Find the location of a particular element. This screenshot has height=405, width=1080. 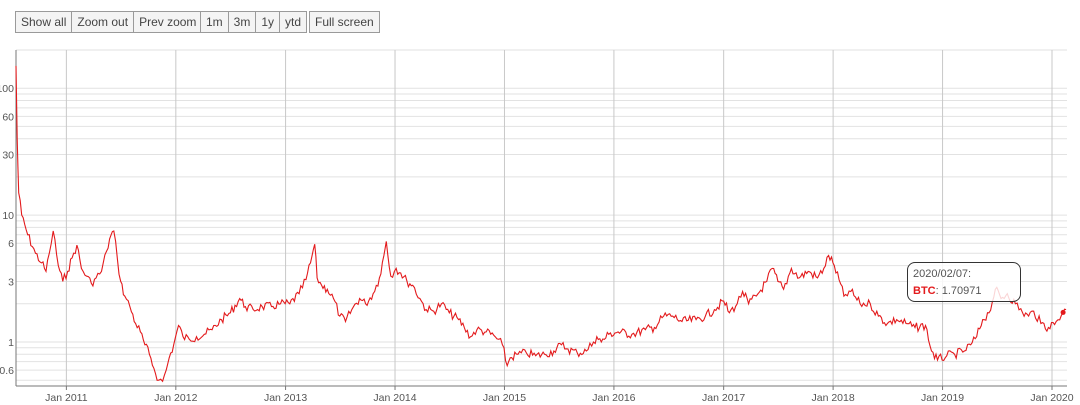

range-button-group: 1m 3m 1y ytd is located at coordinates (254, 22).